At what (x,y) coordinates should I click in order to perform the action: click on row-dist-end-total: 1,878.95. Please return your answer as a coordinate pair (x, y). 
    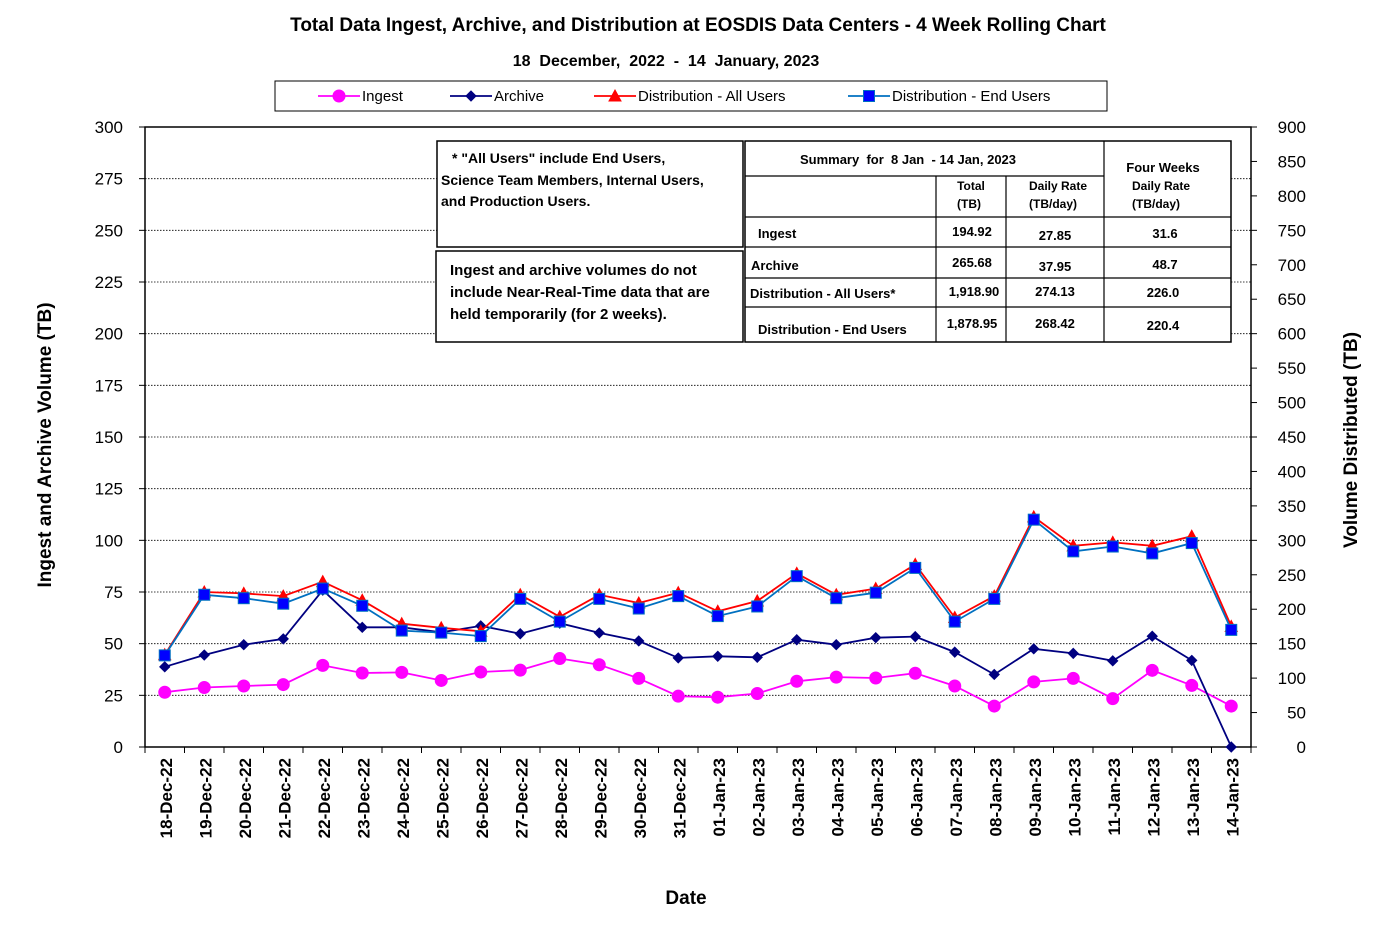
    Looking at the image, I should click on (972, 323).